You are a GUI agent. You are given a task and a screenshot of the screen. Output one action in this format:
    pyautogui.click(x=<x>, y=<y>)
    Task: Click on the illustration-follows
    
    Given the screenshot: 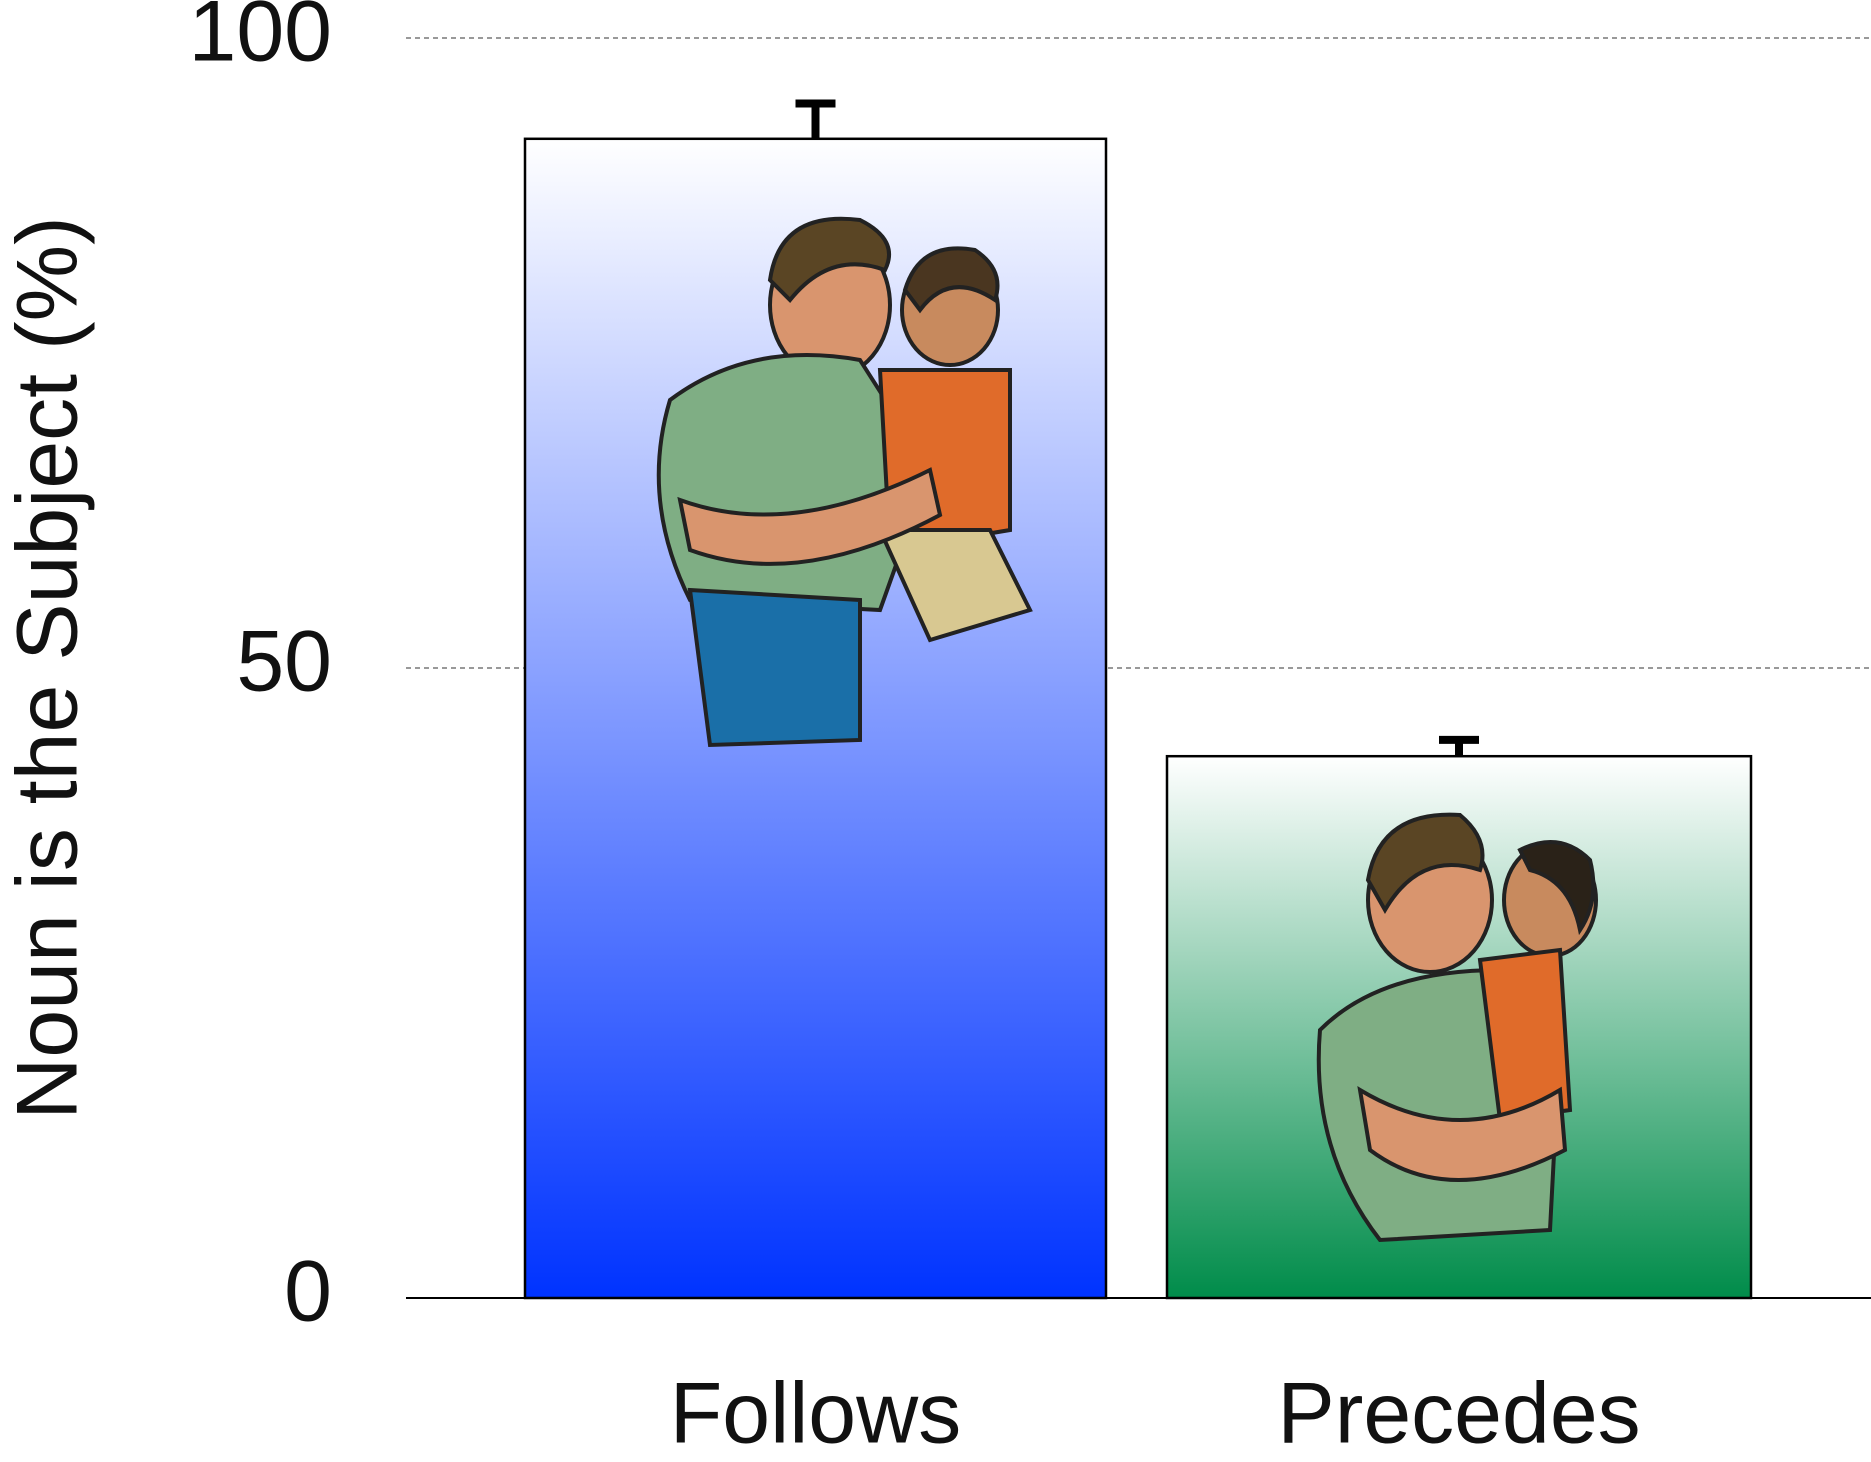 What is the action you would take?
    pyautogui.click(x=844, y=482)
    